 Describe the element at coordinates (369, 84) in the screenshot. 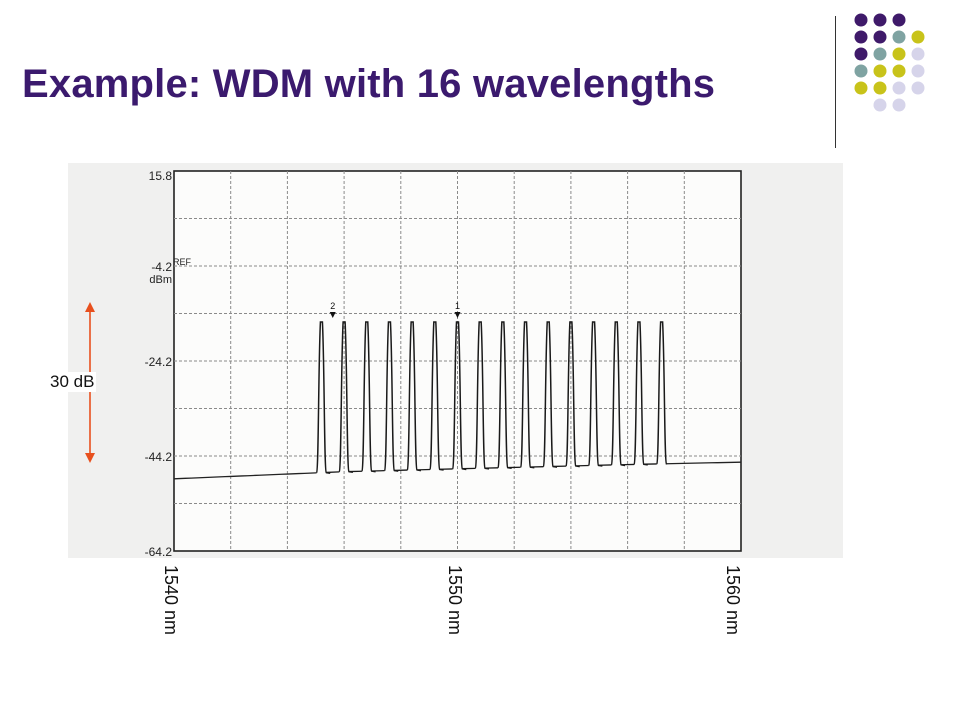

I see `slide-title: Example: WDM with 16 wavelengths` at that location.